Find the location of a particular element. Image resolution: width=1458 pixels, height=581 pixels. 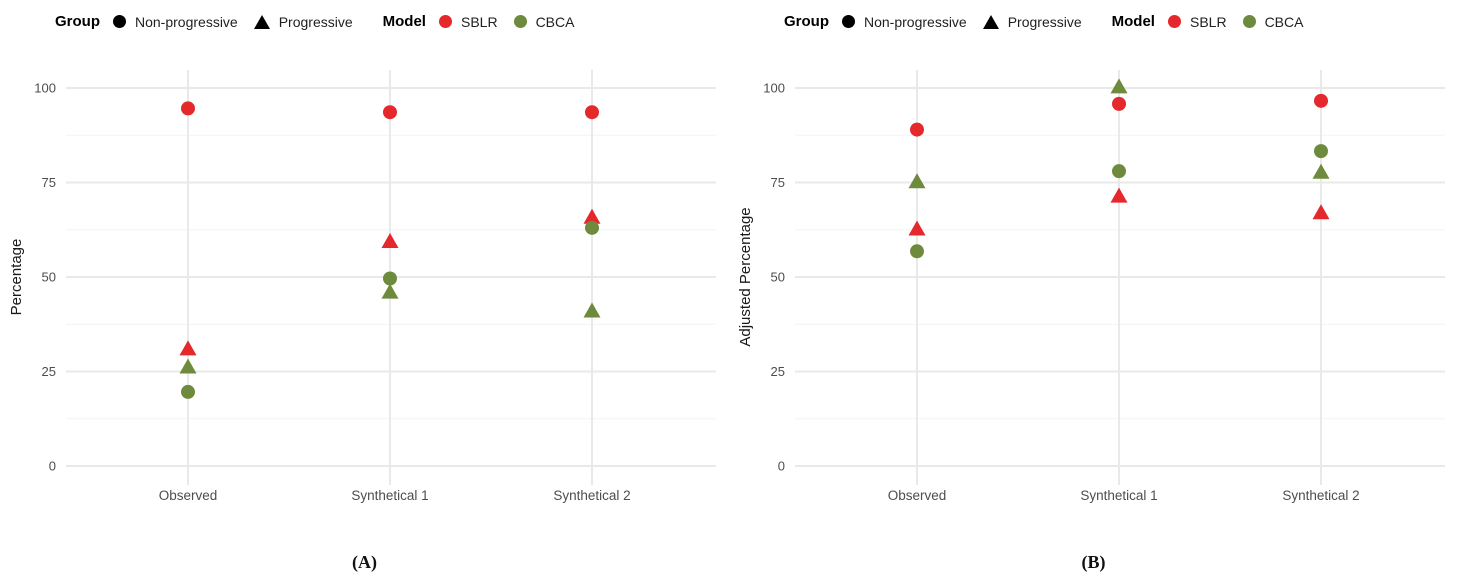

y-axis-title: Adjusted Percentage is located at coordinates (745, 276).